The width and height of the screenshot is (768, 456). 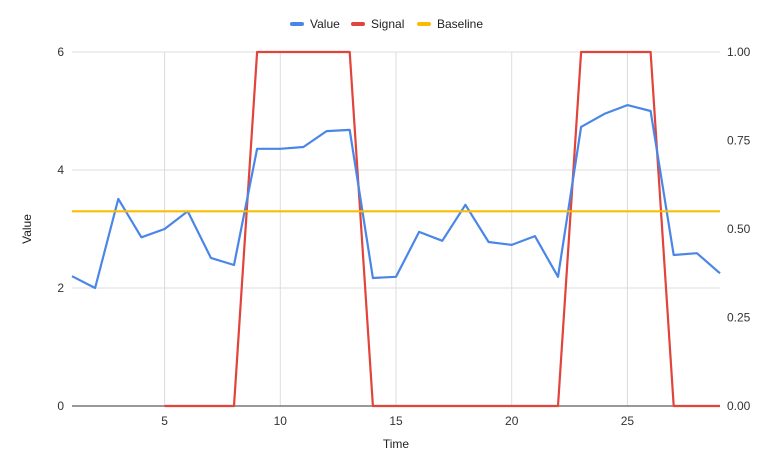 What do you see at coordinates (281, 421) in the screenshot?
I see `x-tick-label: 10` at bounding box center [281, 421].